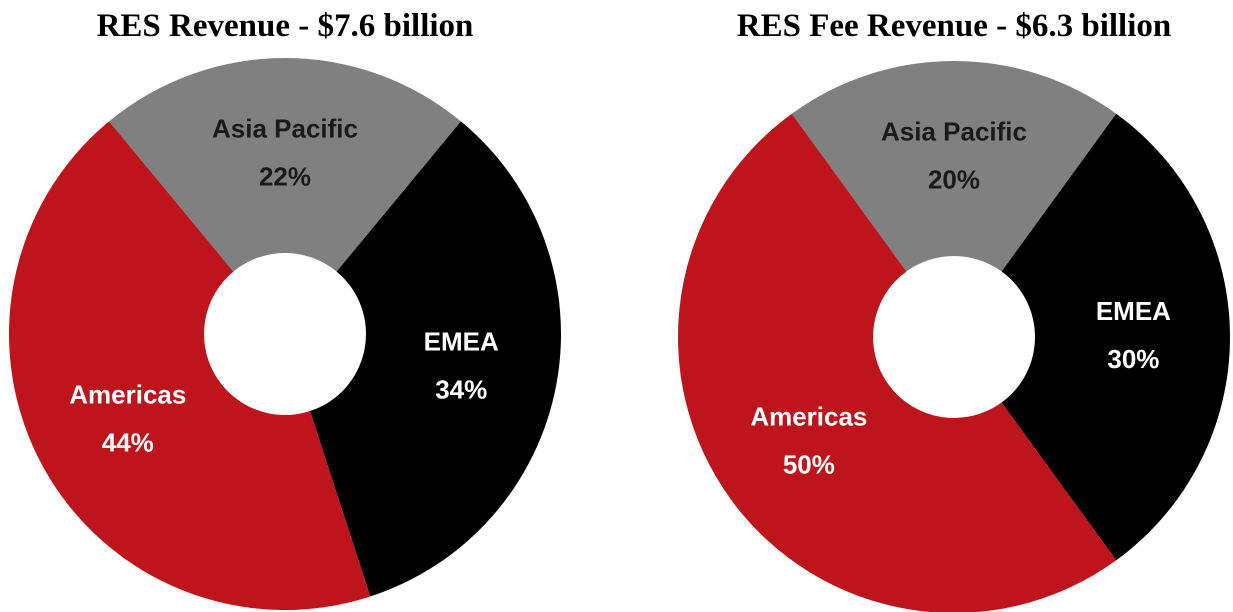 This screenshot has width=1233, height=612. Describe the element at coordinates (285, 176) in the screenshot. I see `slice-value-label: 22%` at that location.